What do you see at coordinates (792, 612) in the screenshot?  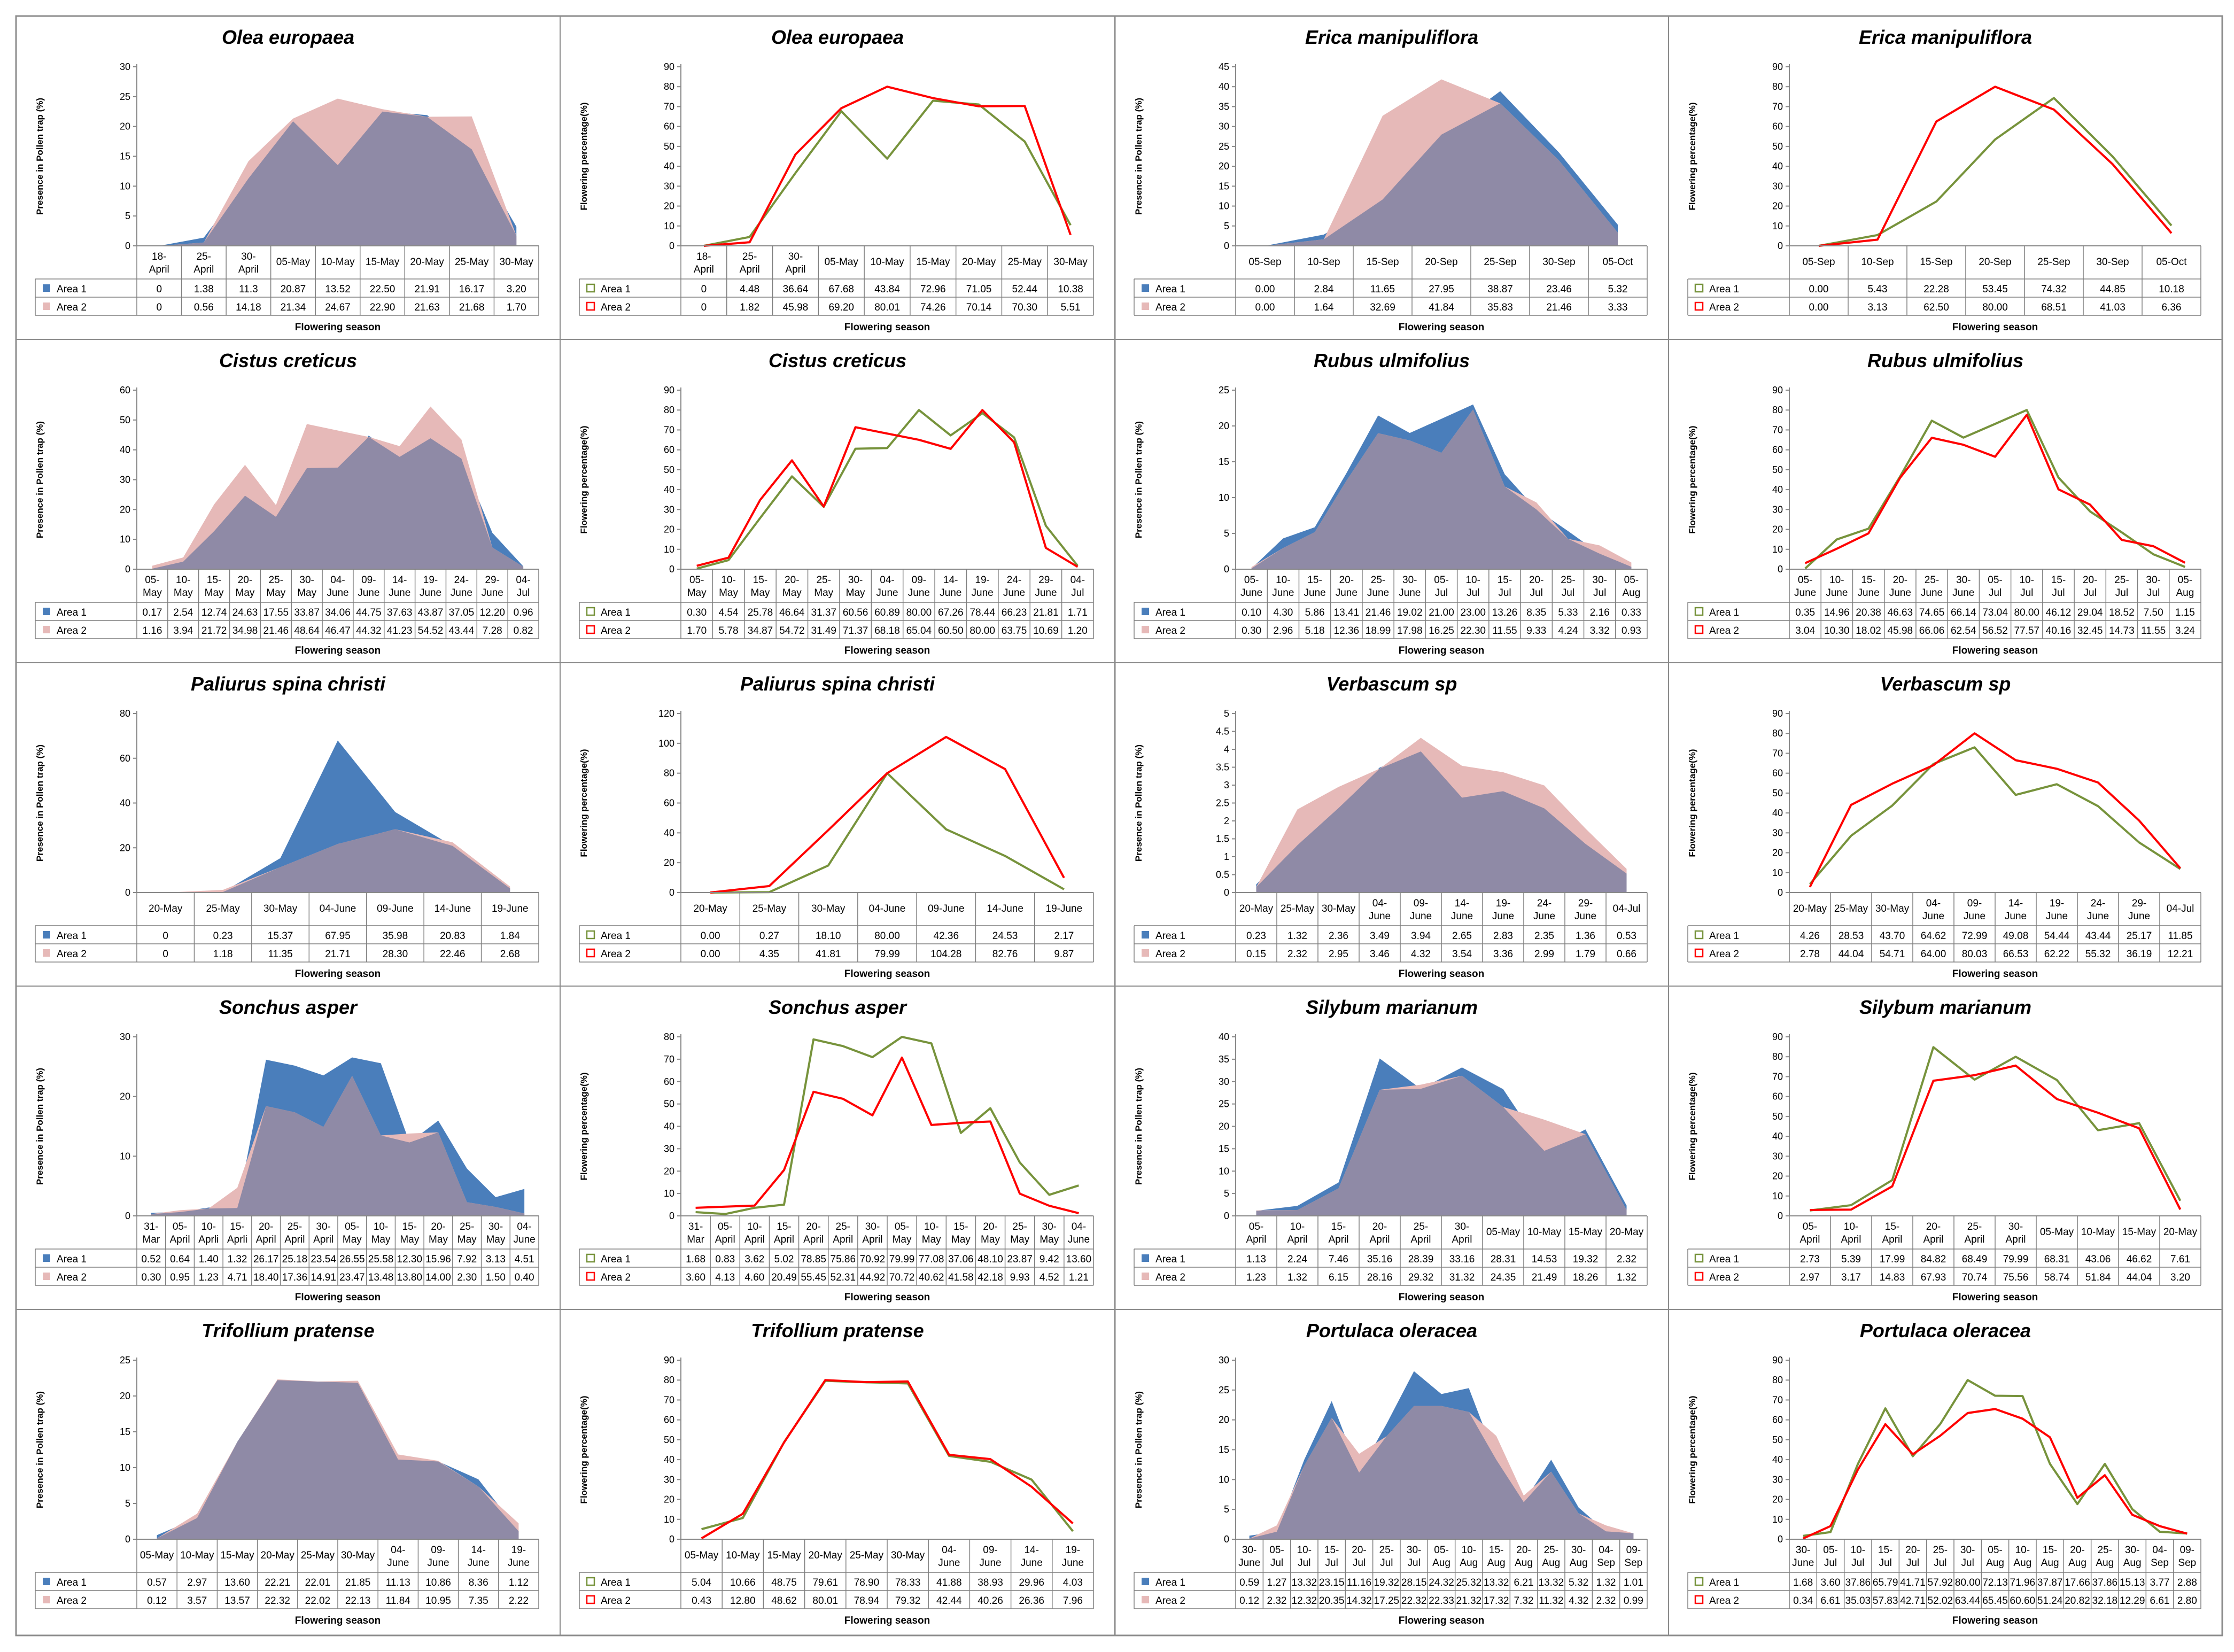 I see `data-value: 46.64` at bounding box center [792, 612].